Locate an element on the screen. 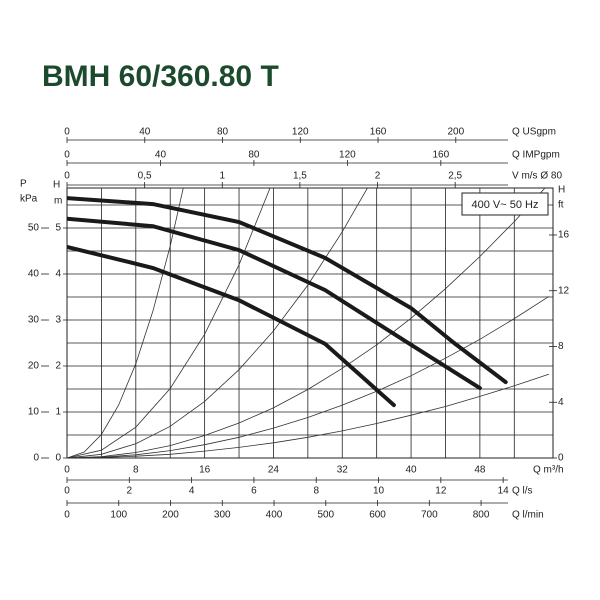 The height and width of the screenshot is (600, 600). x-tick-label: 24 is located at coordinates (274, 470).